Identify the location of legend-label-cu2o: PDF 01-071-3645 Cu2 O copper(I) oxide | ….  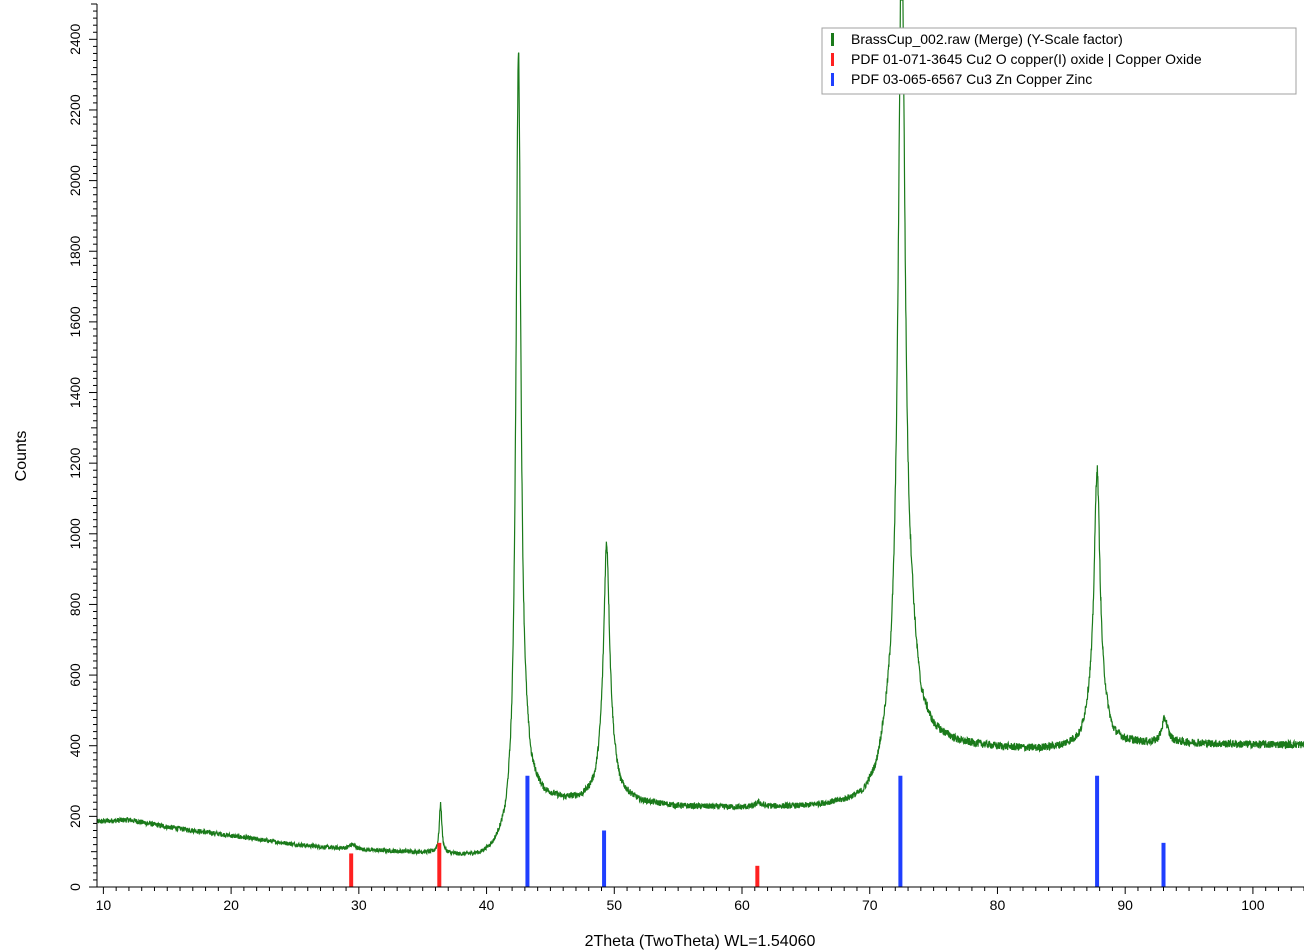
(1026, 59).